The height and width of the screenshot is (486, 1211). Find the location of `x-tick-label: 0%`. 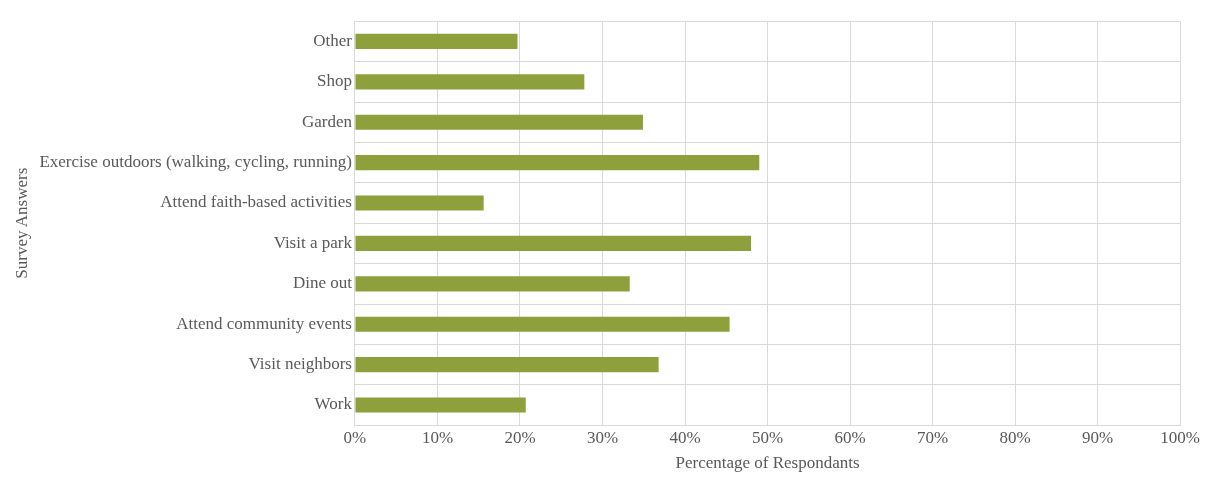

x-tick-label: 0% is located at coordinates (355, 437).